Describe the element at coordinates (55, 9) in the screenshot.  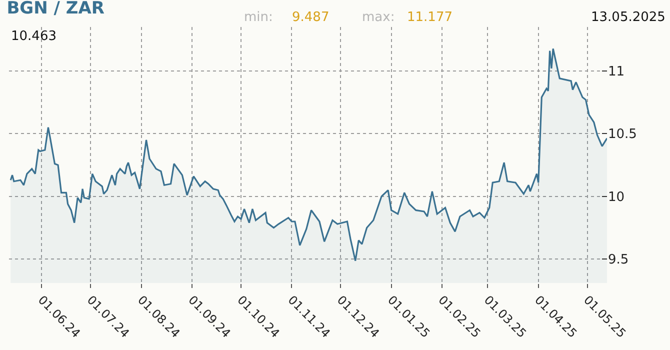
I see `chart-title: BGN / ZAR` at that location.